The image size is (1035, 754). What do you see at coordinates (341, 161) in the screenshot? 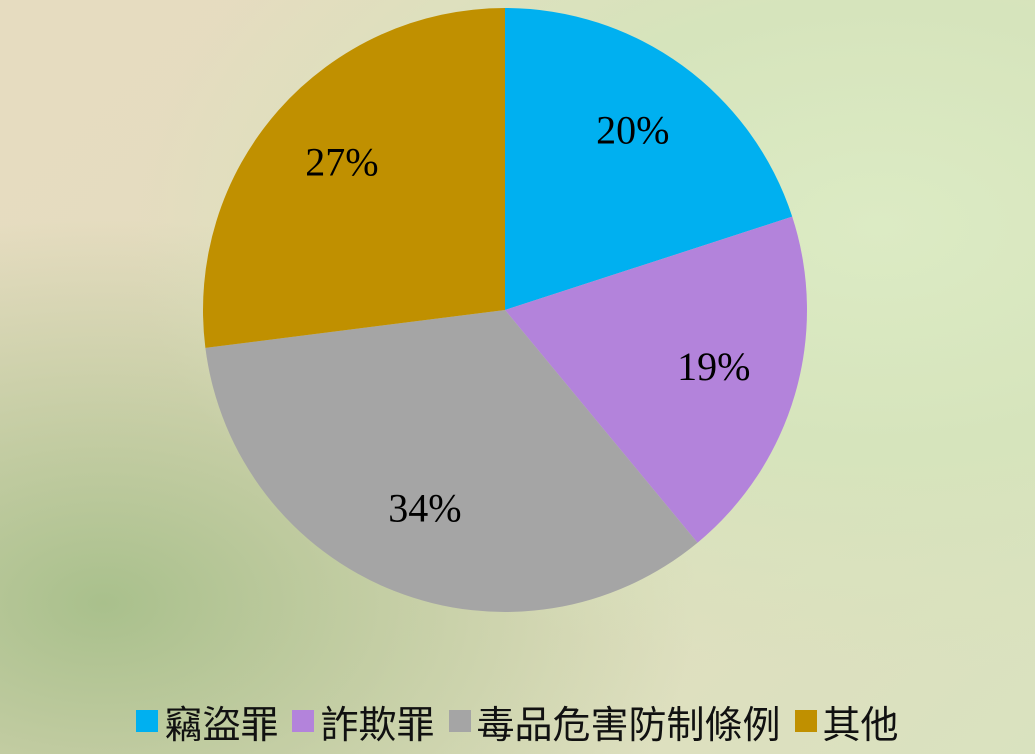
I see `data-label: 27%` at bounding box center [341, 161].